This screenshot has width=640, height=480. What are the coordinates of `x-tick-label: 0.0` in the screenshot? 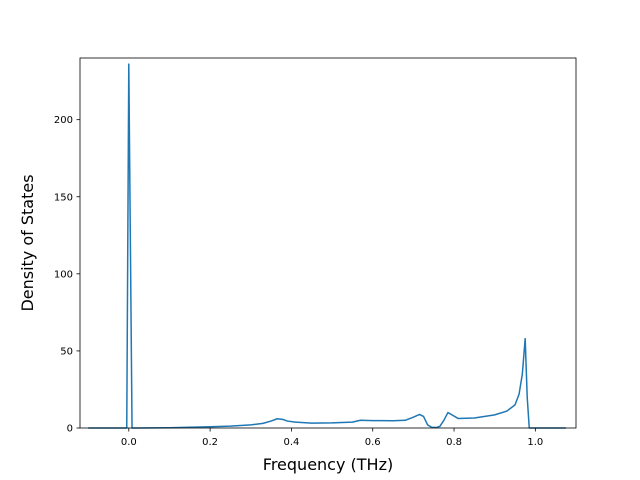 It's located at (129, 442).